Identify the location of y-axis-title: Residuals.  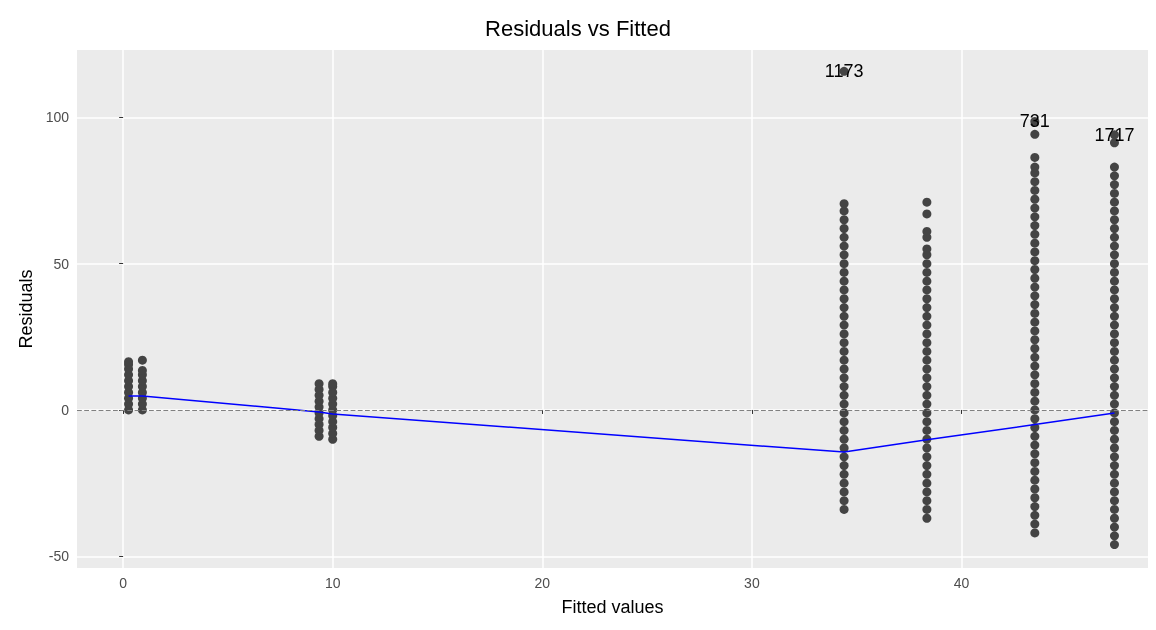
(25, 309).